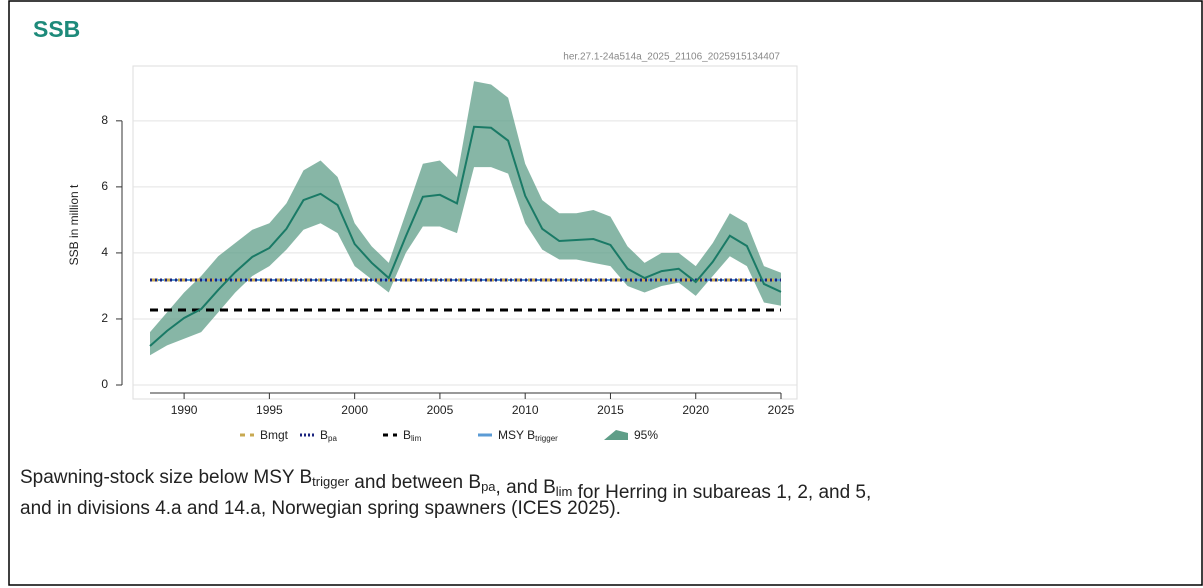  I want to click on x-tick-label: 2005, so click(440, 410).